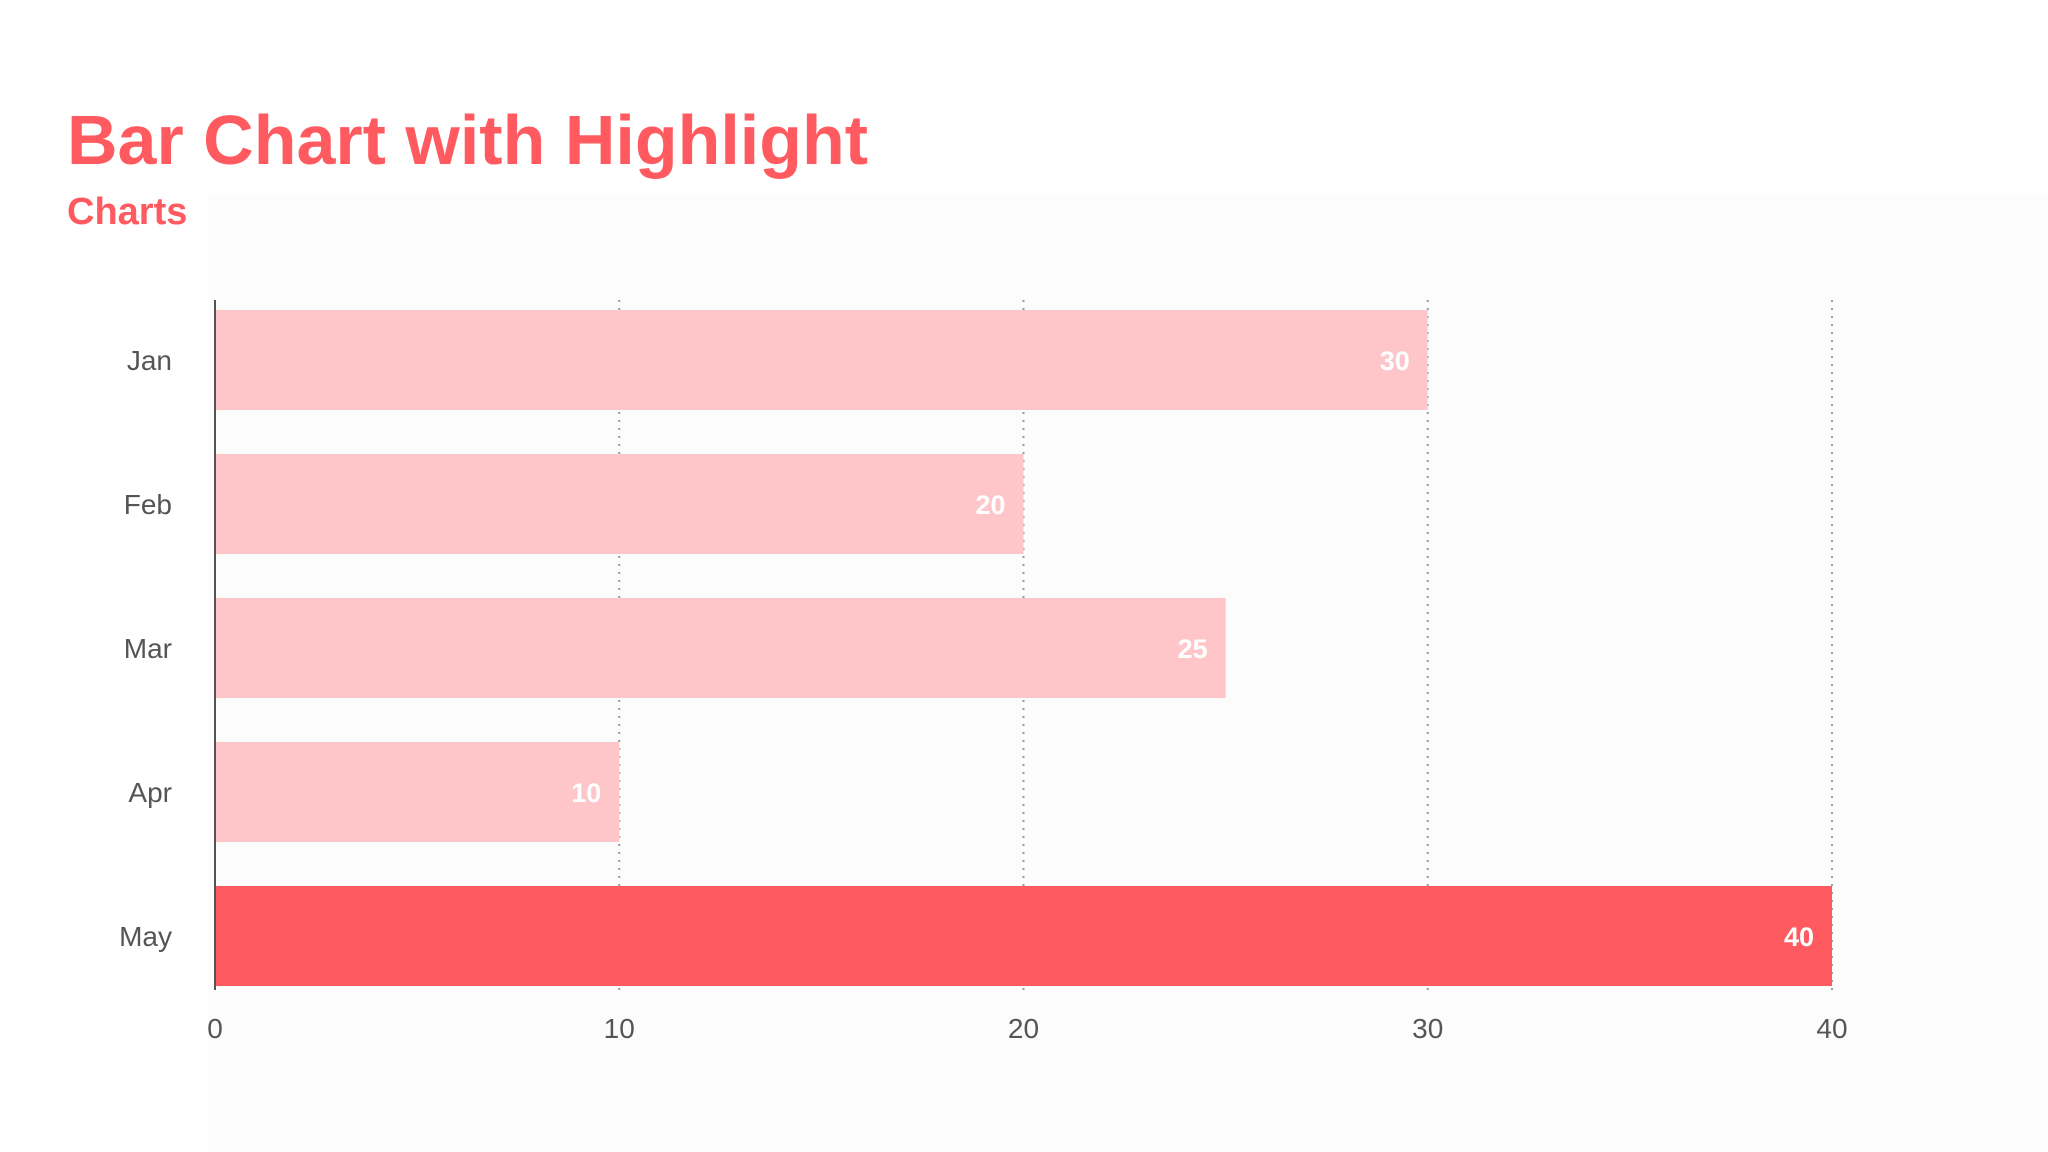  Describe the element at coordinates (586, 793) in the screenshot. I see `value-label: 10` at that location.